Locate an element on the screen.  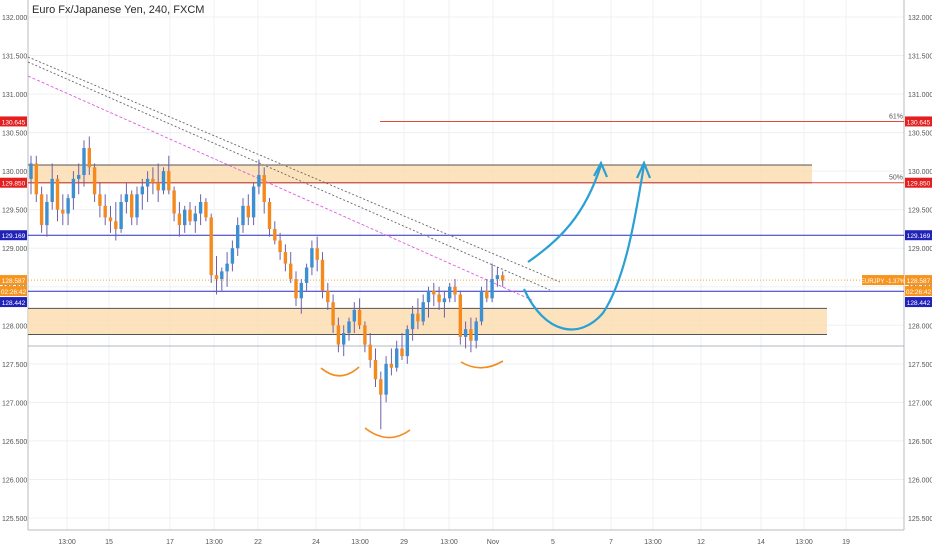
right-price-tag-label: 02:26:42 is located at coordinates (919, 292).